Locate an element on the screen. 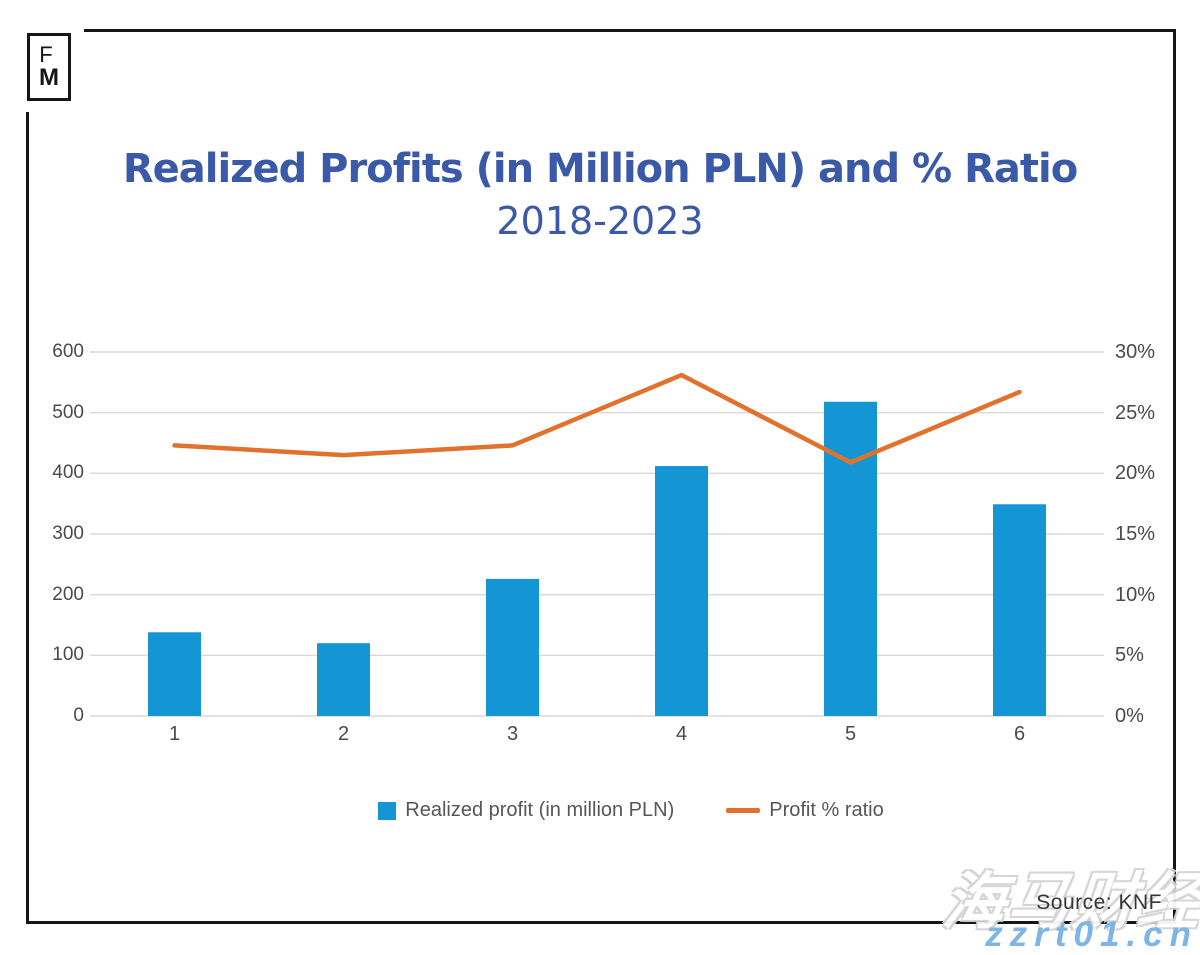 The image size is (1200, 955). legend-item-bars: Realized profit (in million PLN) is located at coordinates (526, 810).